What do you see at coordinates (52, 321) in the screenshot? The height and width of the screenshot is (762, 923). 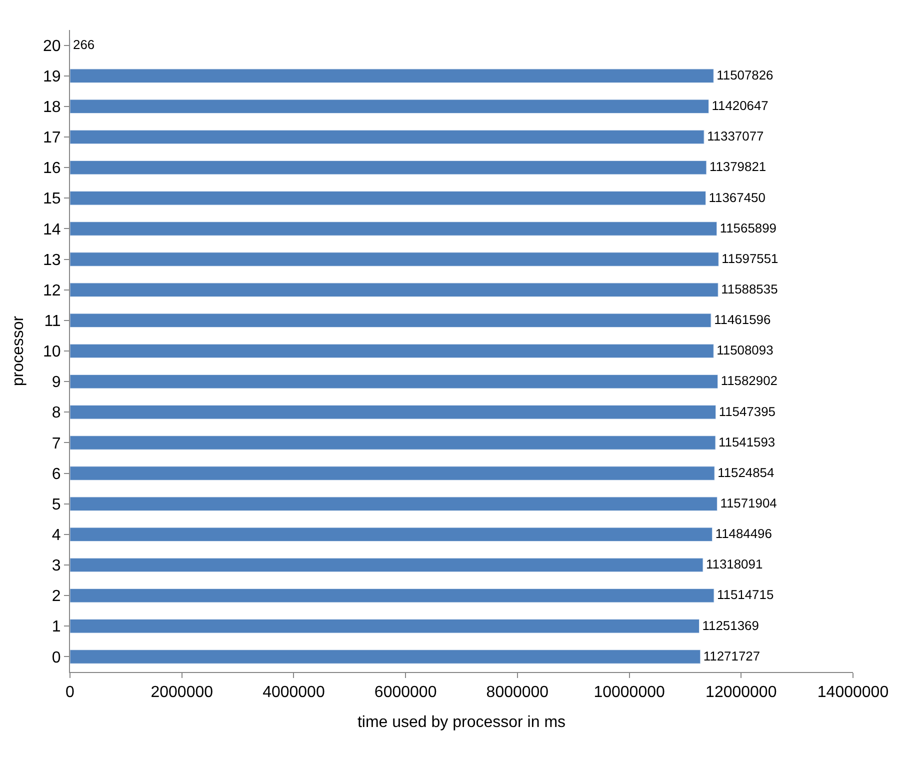 I see `y-tick-label: 11` at bounding box center [52, 321].